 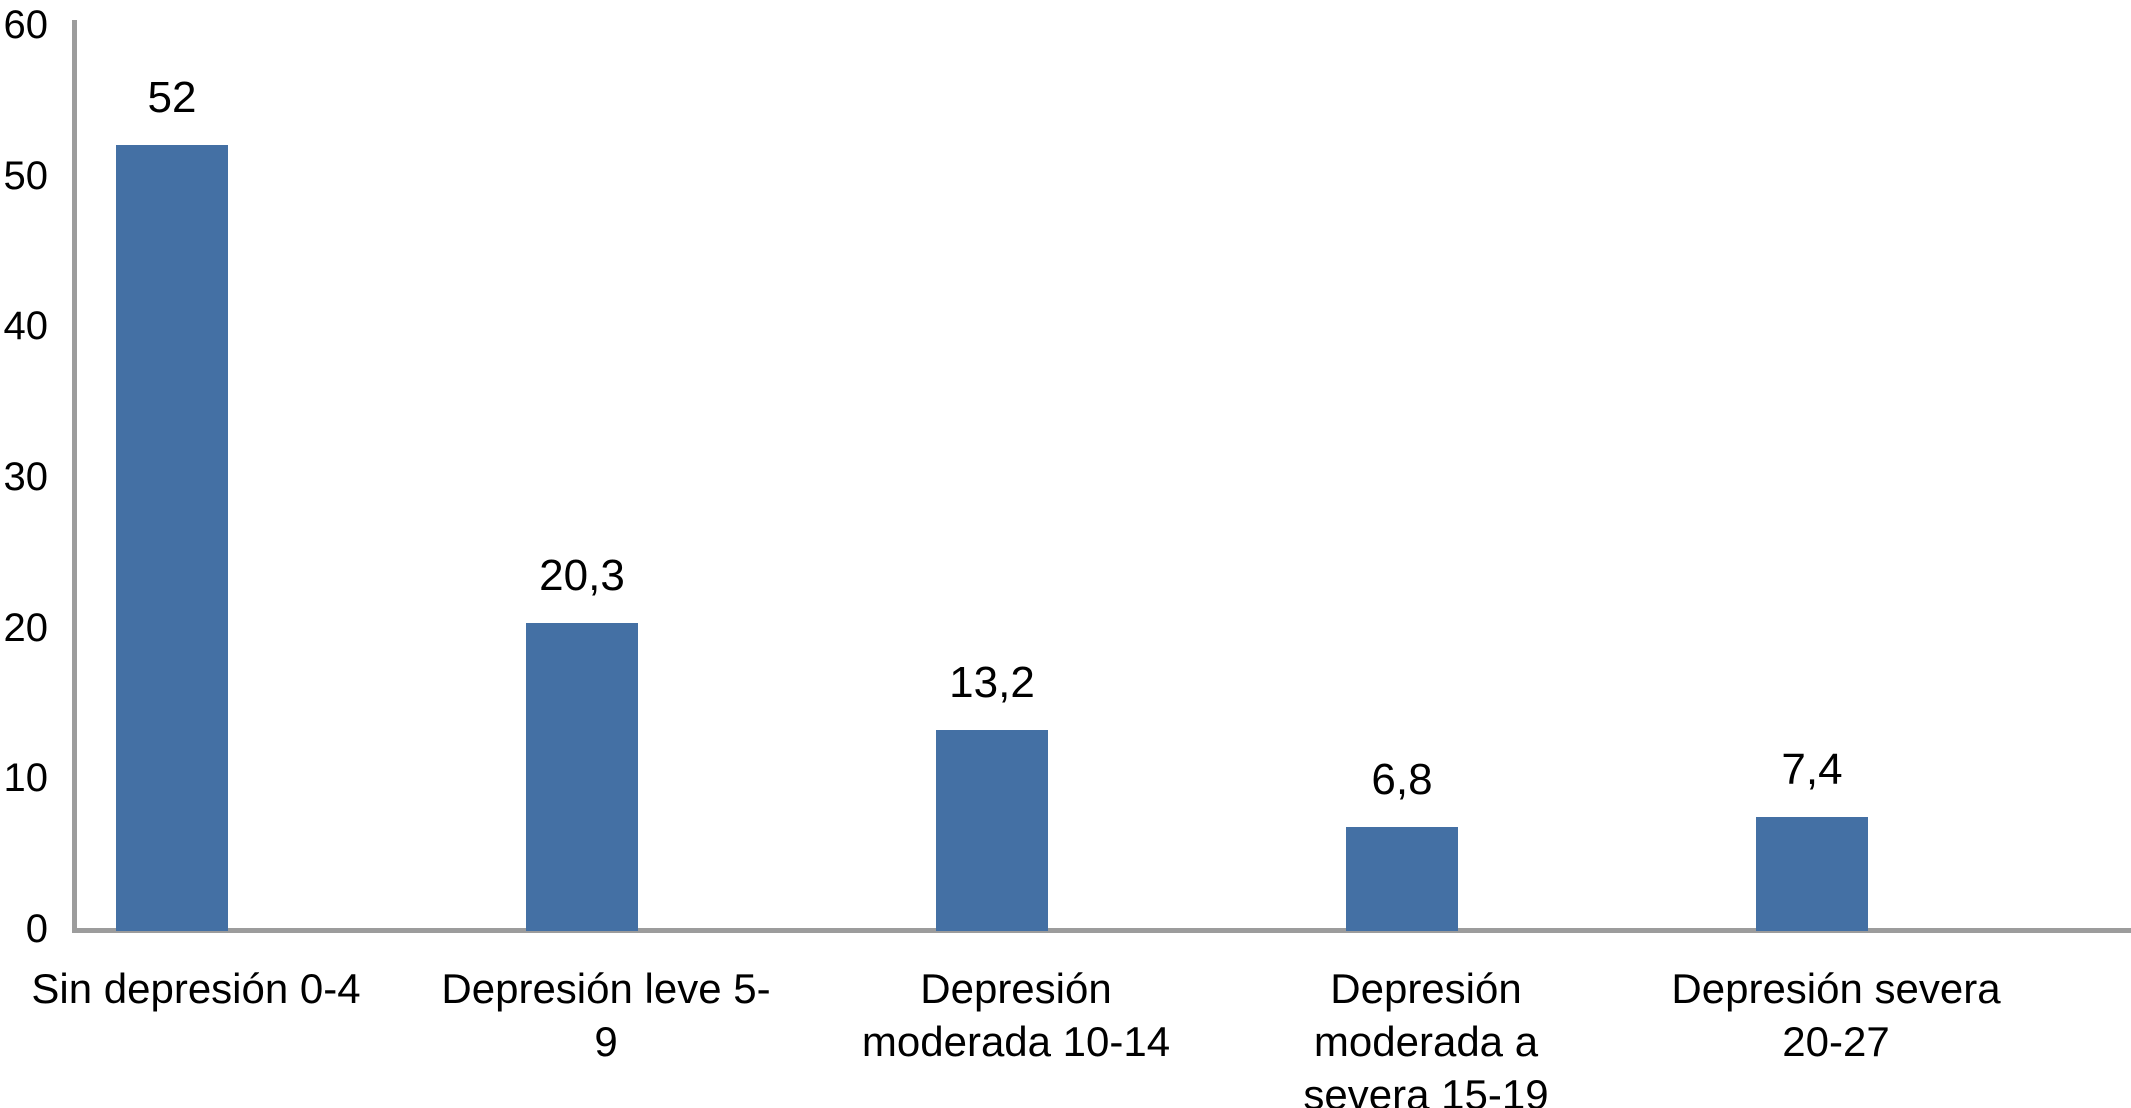 What do you see at coordinates (1016, 1015) in the screenshot?
I see `x-axis-category-label: Depresión moderada 10-14` at bounding box center [1016, 1015].